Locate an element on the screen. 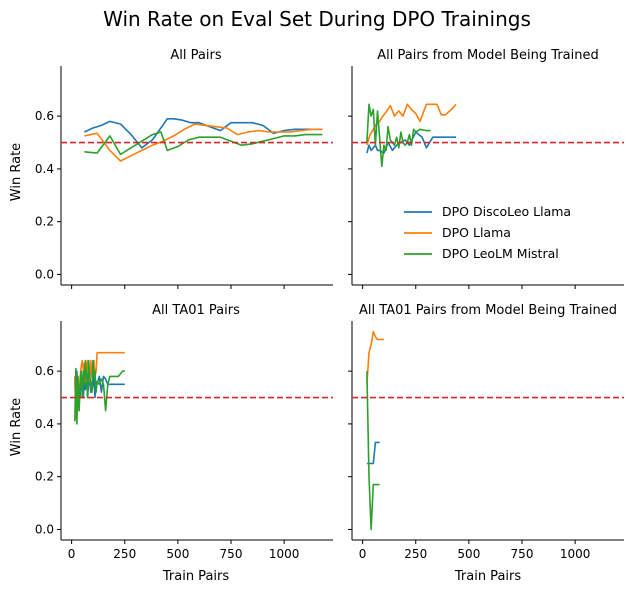  x-axis-label-left: Train Pairs is located at coordinates (196, 576).